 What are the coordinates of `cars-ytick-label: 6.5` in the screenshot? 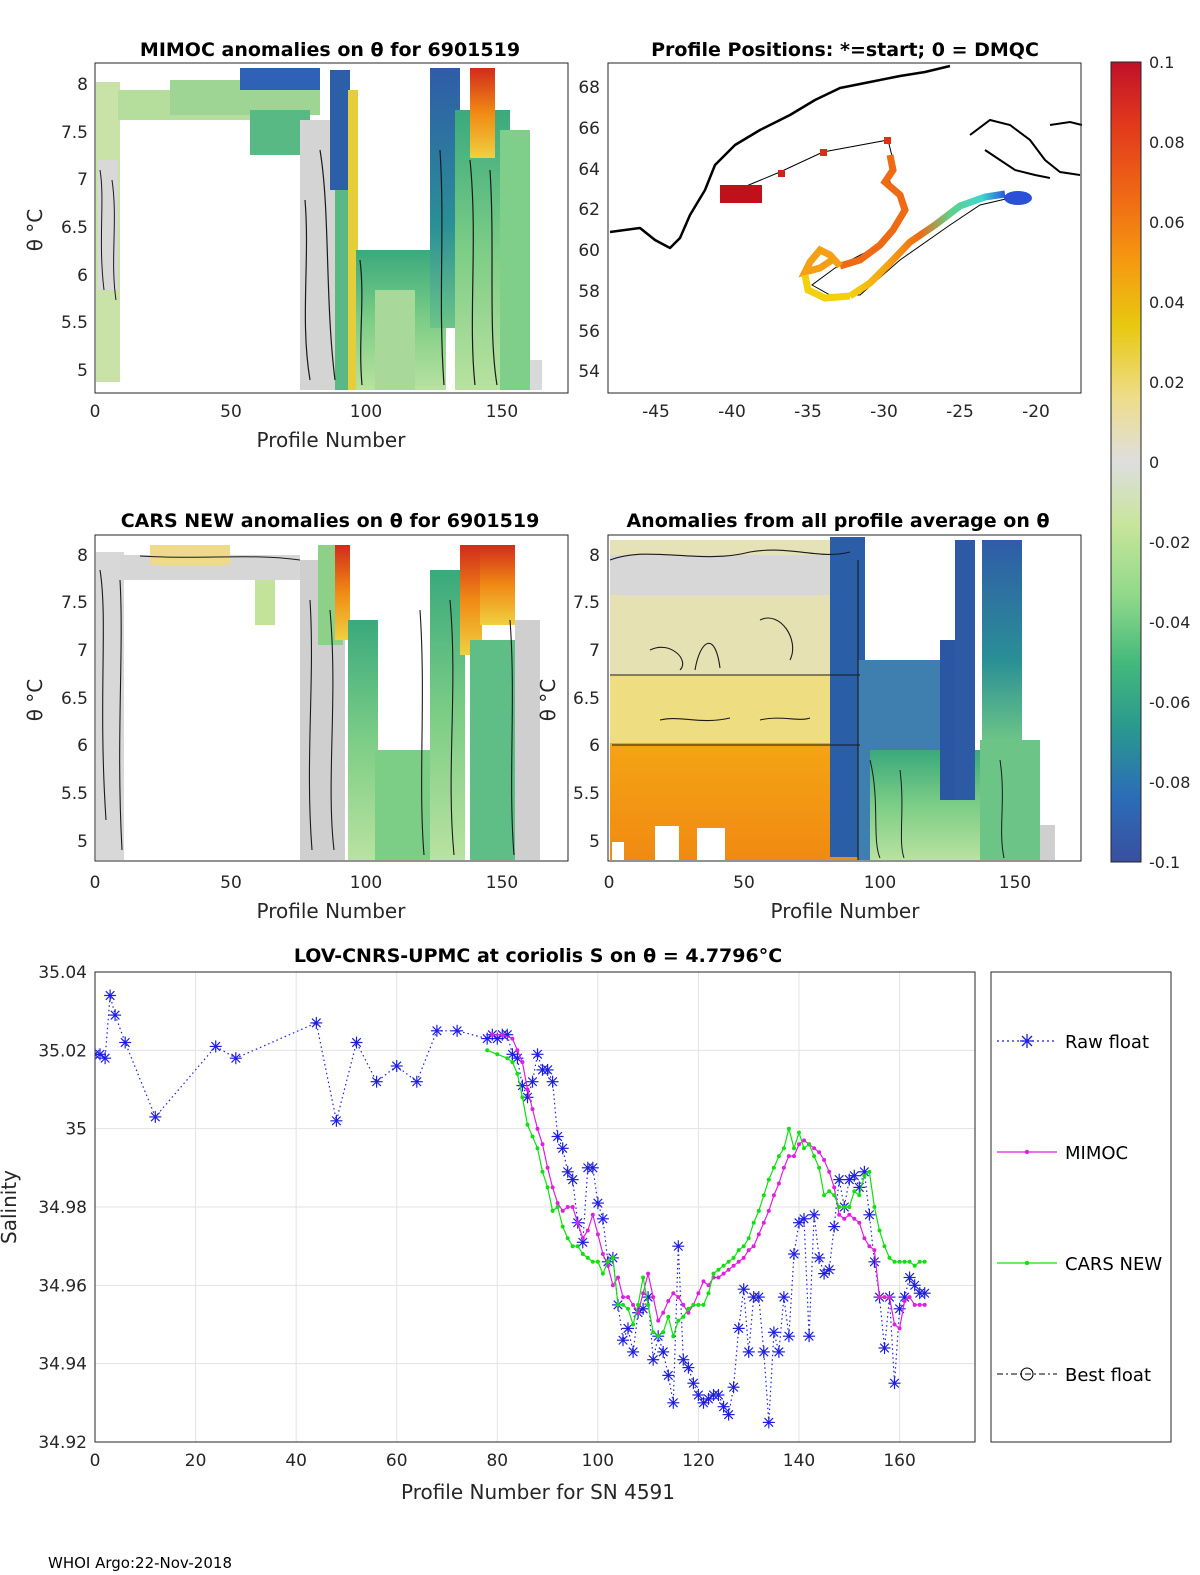 It's located at (74, 699).